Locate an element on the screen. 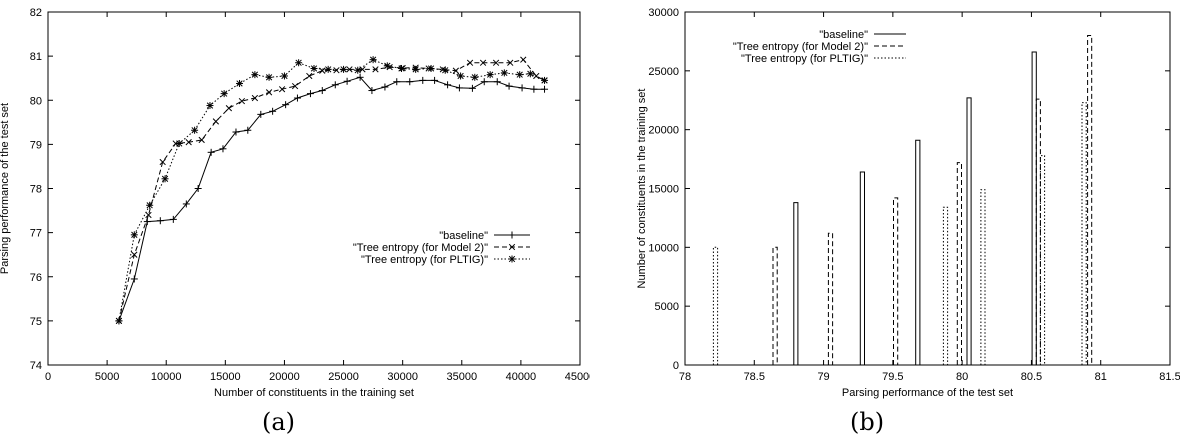  x-tick-label: 30000 is located at coordinates (402, 377).